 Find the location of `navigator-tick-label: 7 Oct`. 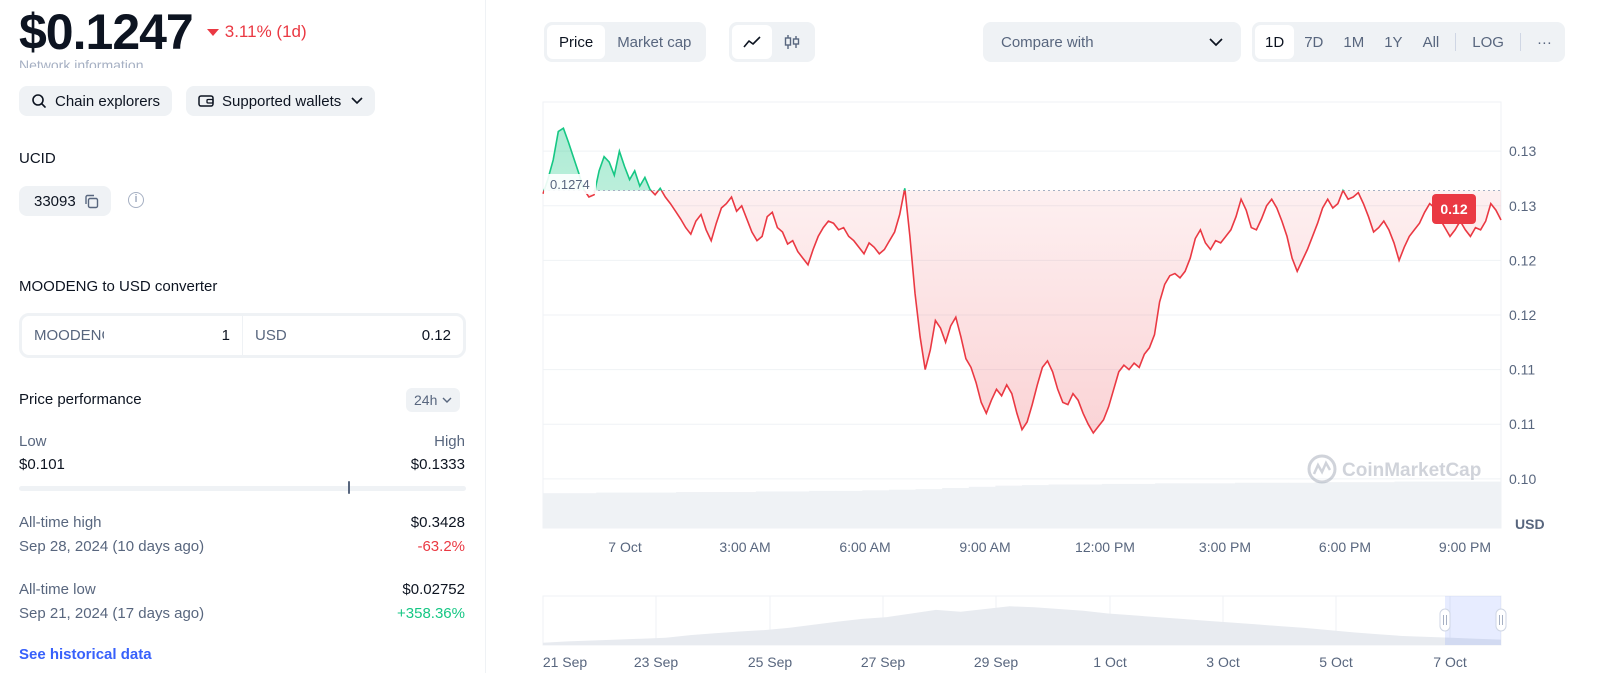

navigator-tick-label: 7 Oct is located at coordinates (1450, 662).